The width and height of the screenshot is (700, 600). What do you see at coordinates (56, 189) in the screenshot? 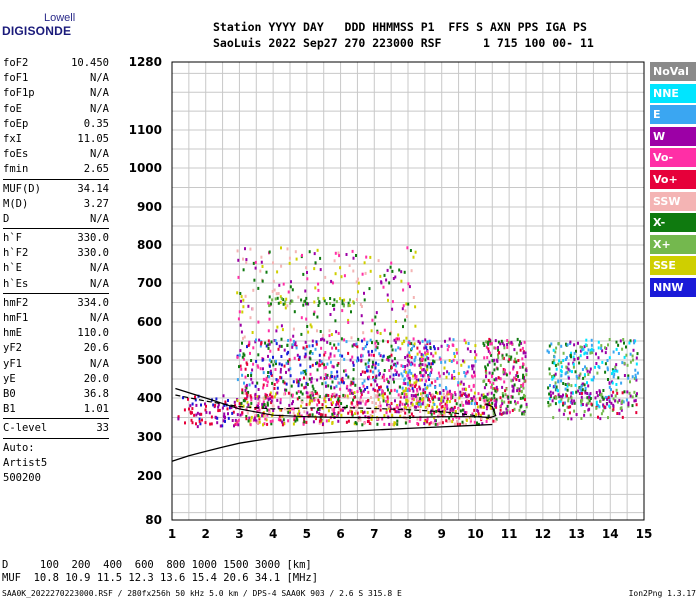
I see `param-row: MUF(D) 34.14` at bounding box center [56, 189].